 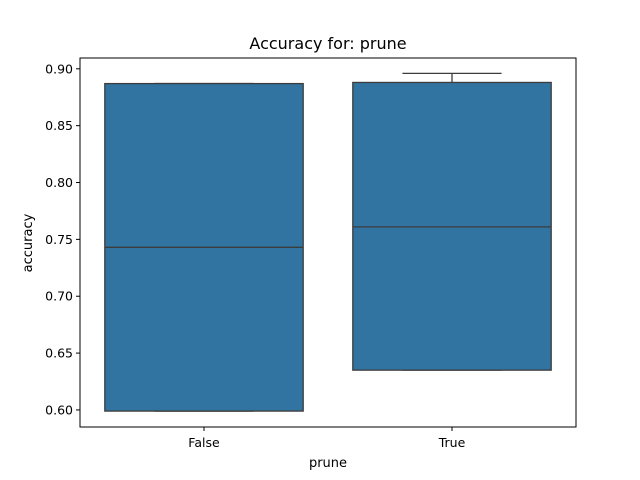 What do you see at coordinates (327, 43) in the screenshot?
I see `chart-title: Accuracy for: prune` at bounding box center [327, 43].